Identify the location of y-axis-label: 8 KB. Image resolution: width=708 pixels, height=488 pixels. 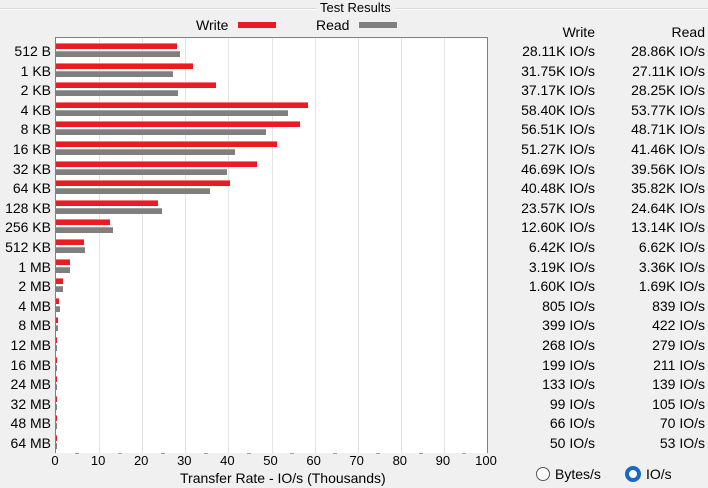
(35, 129).